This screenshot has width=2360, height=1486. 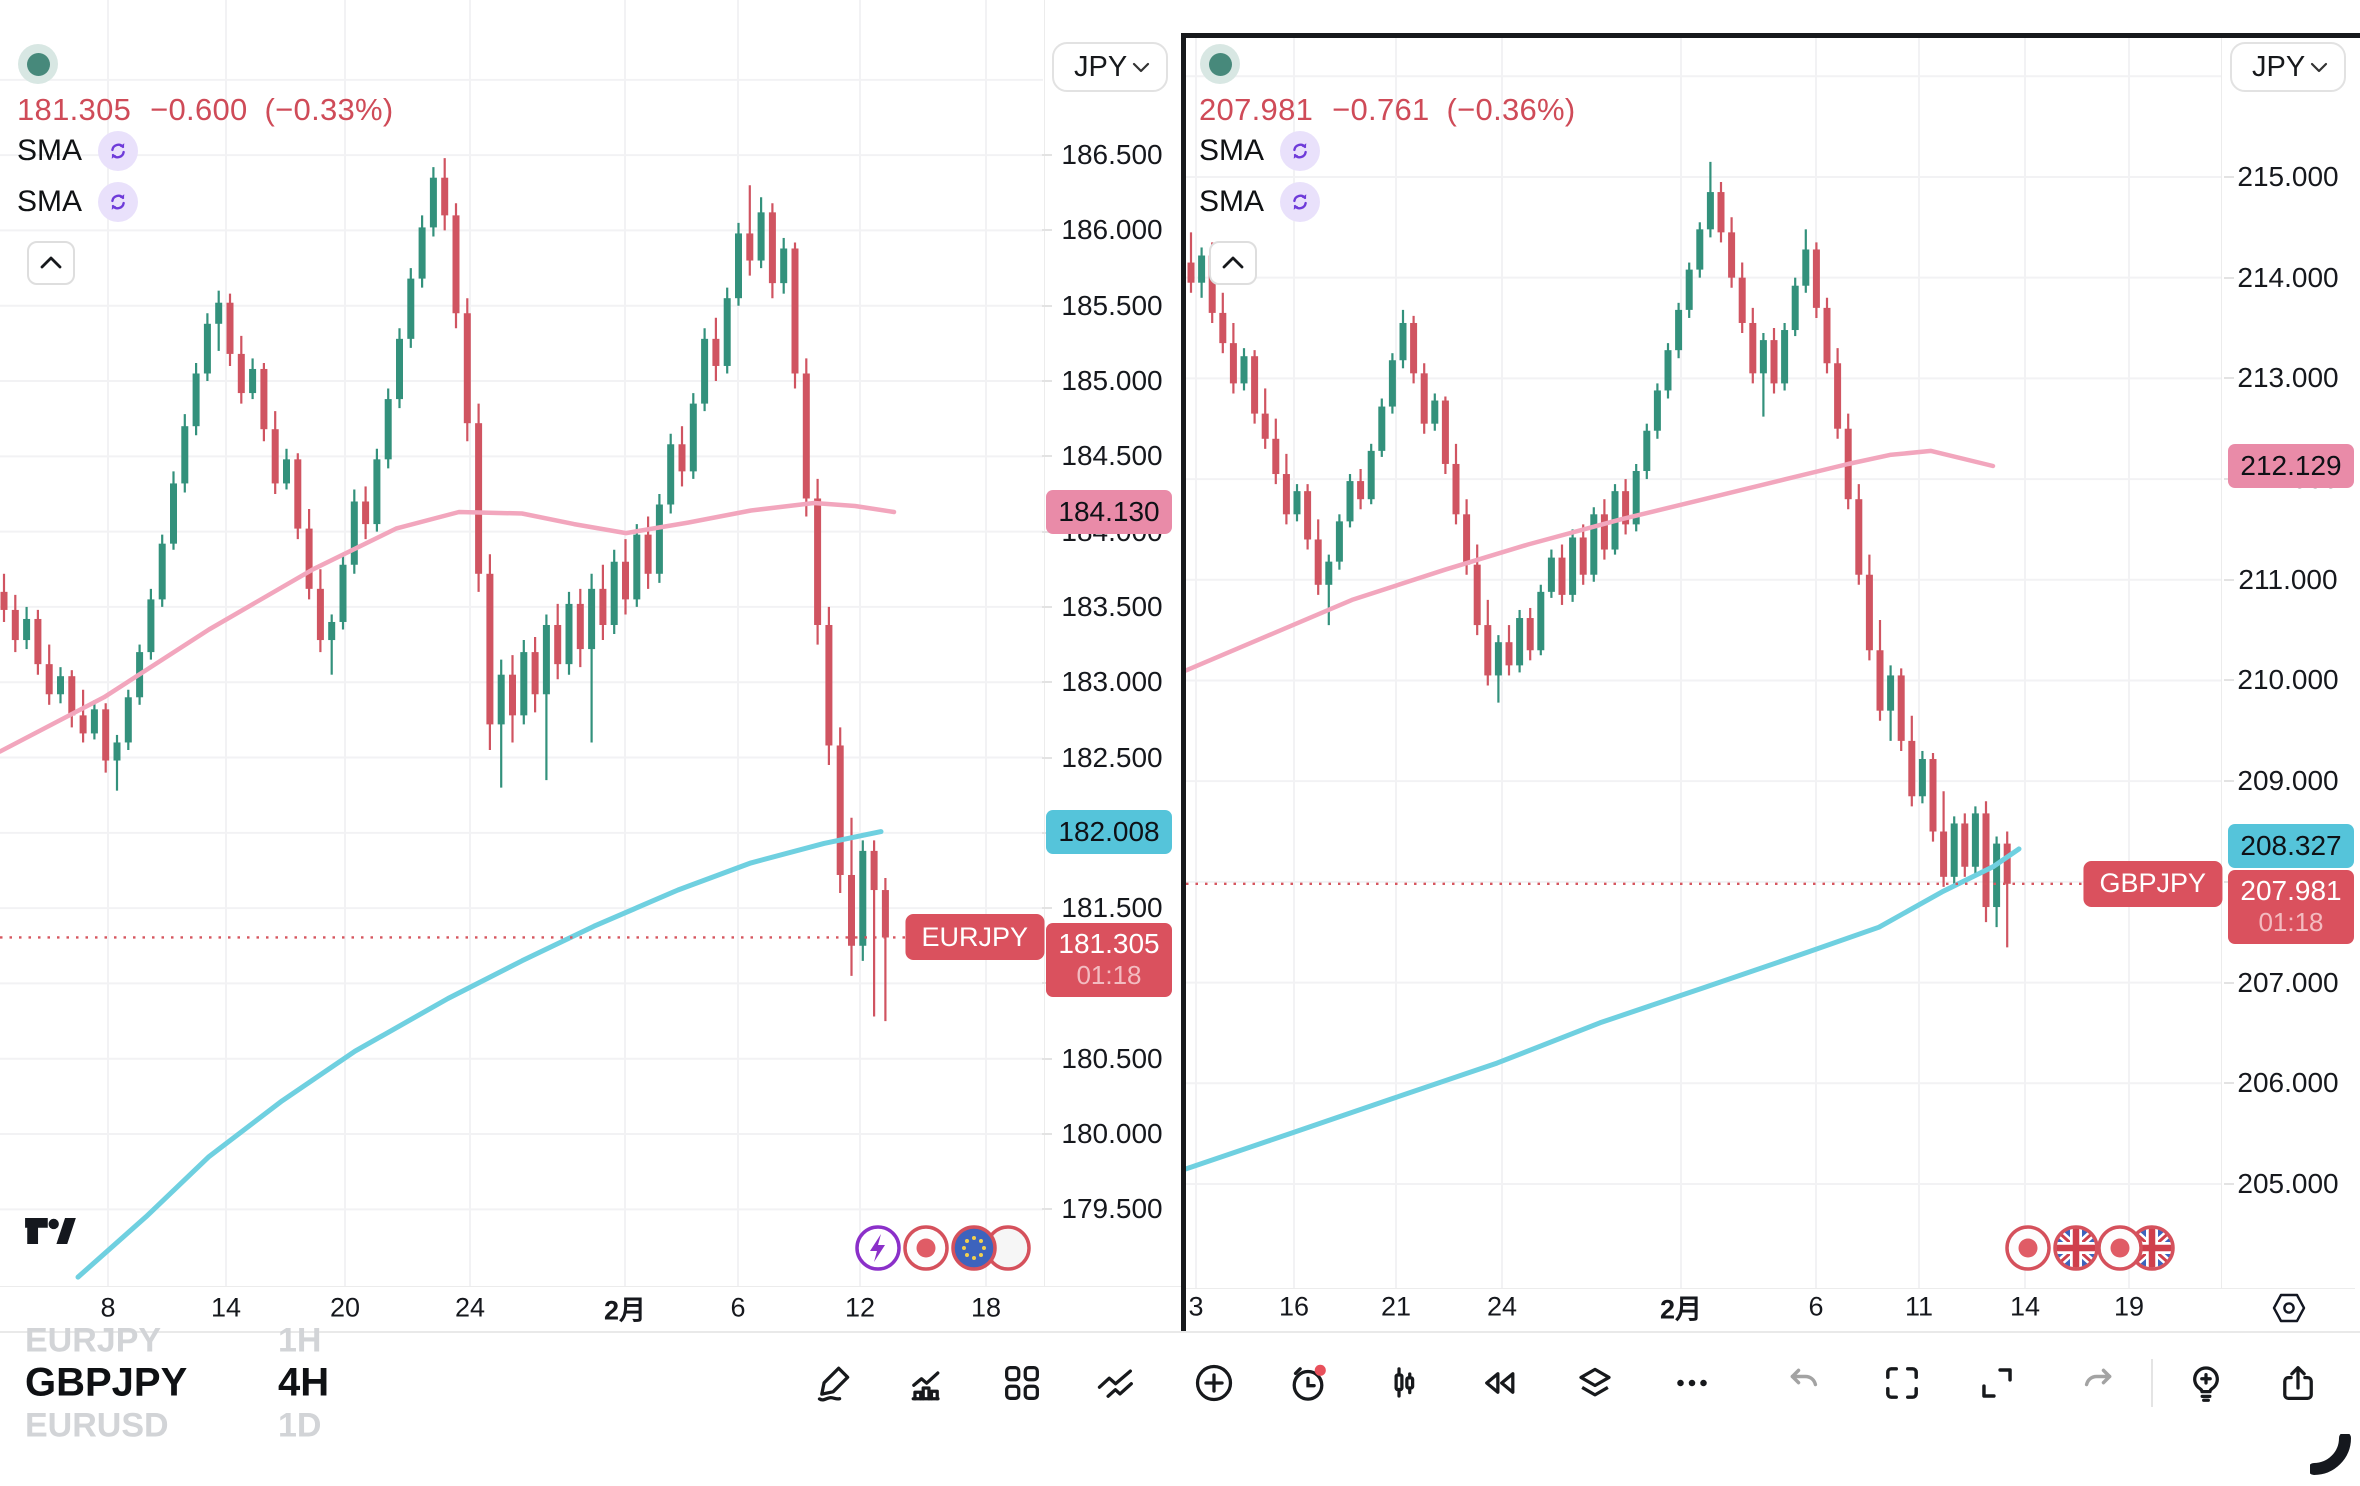 What do you see at coordinates (928, 1383) in the screenshot?
I see `bar-chart-icon` at bounding box center [928, 1383].